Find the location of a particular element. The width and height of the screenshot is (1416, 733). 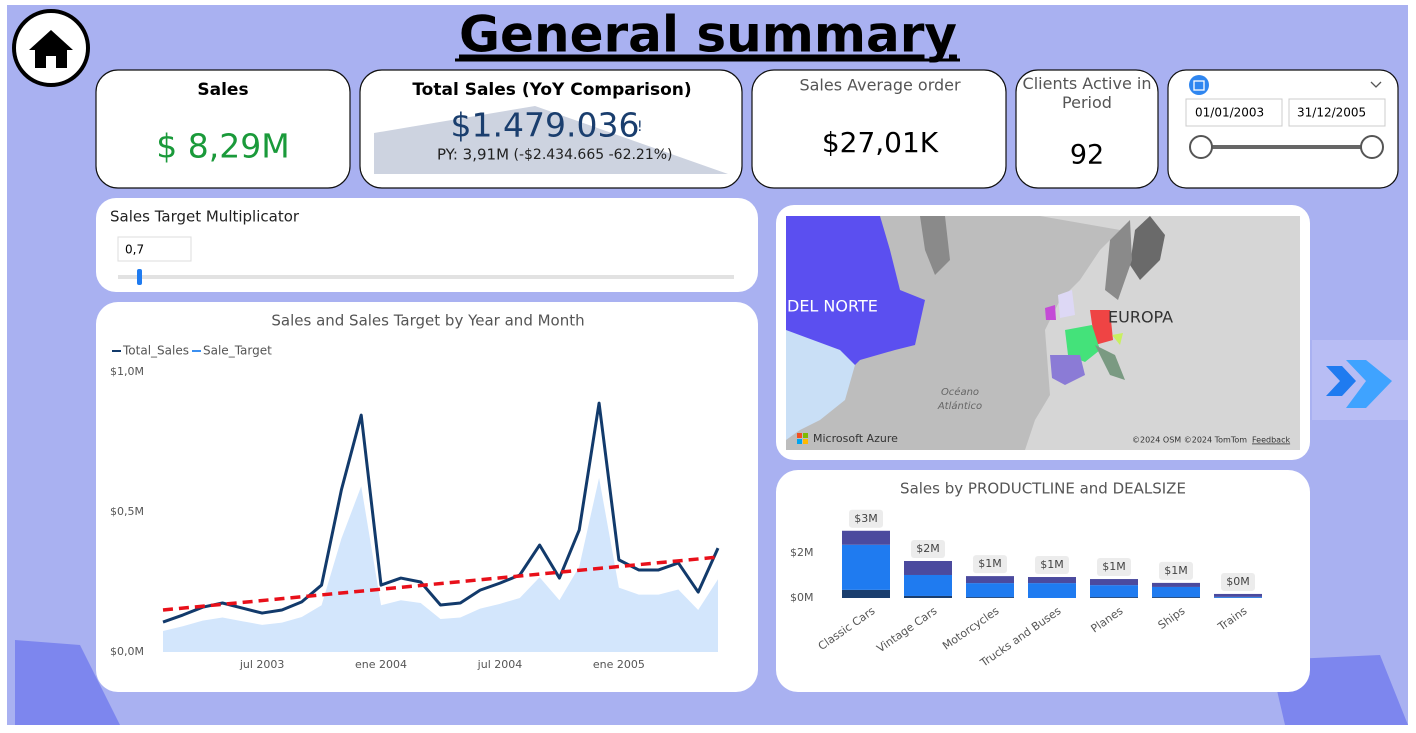

decoration is located at coordinates (67, 682).